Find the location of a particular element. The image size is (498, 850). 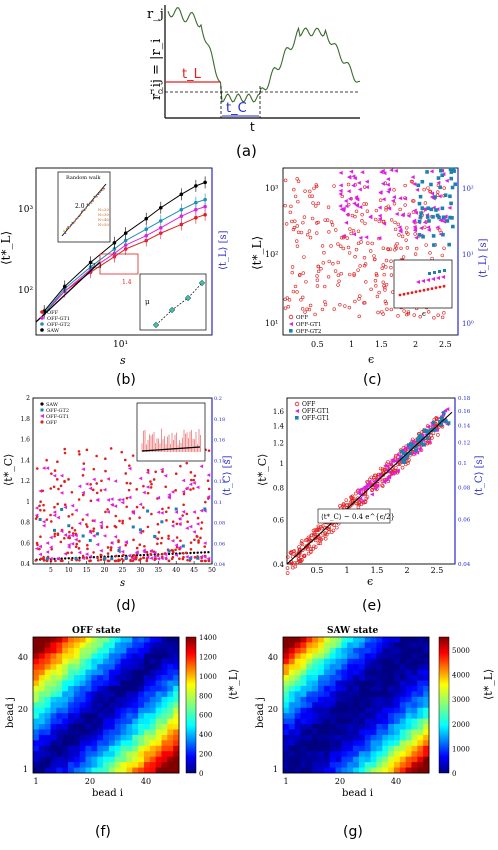

d-point-gt2 is located at coordinates (191, 558).